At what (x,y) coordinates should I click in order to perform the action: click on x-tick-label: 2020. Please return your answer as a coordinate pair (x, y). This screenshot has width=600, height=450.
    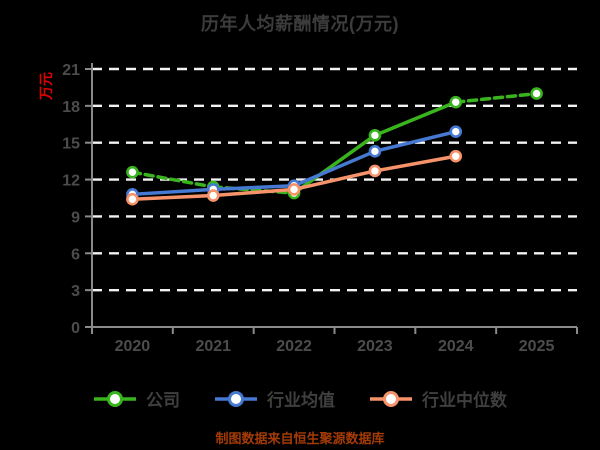
    Looking at the image, I should click on (133, 346).